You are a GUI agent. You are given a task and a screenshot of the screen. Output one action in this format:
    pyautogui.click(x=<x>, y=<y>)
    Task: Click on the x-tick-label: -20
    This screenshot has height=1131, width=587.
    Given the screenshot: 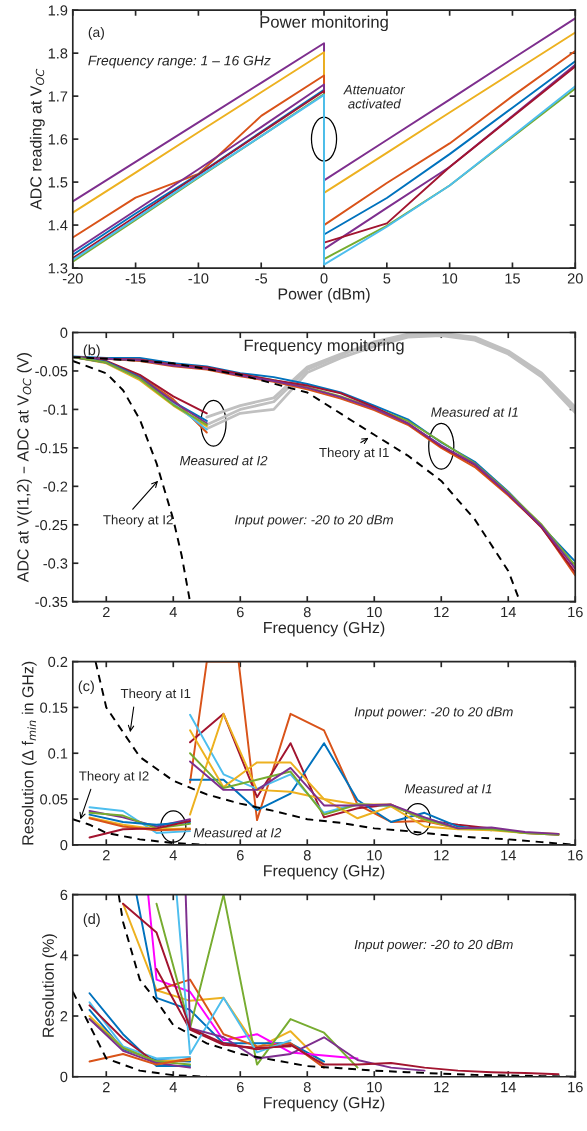 What is the action you would take?
    pyautogui.click(x=72, y=278)
    